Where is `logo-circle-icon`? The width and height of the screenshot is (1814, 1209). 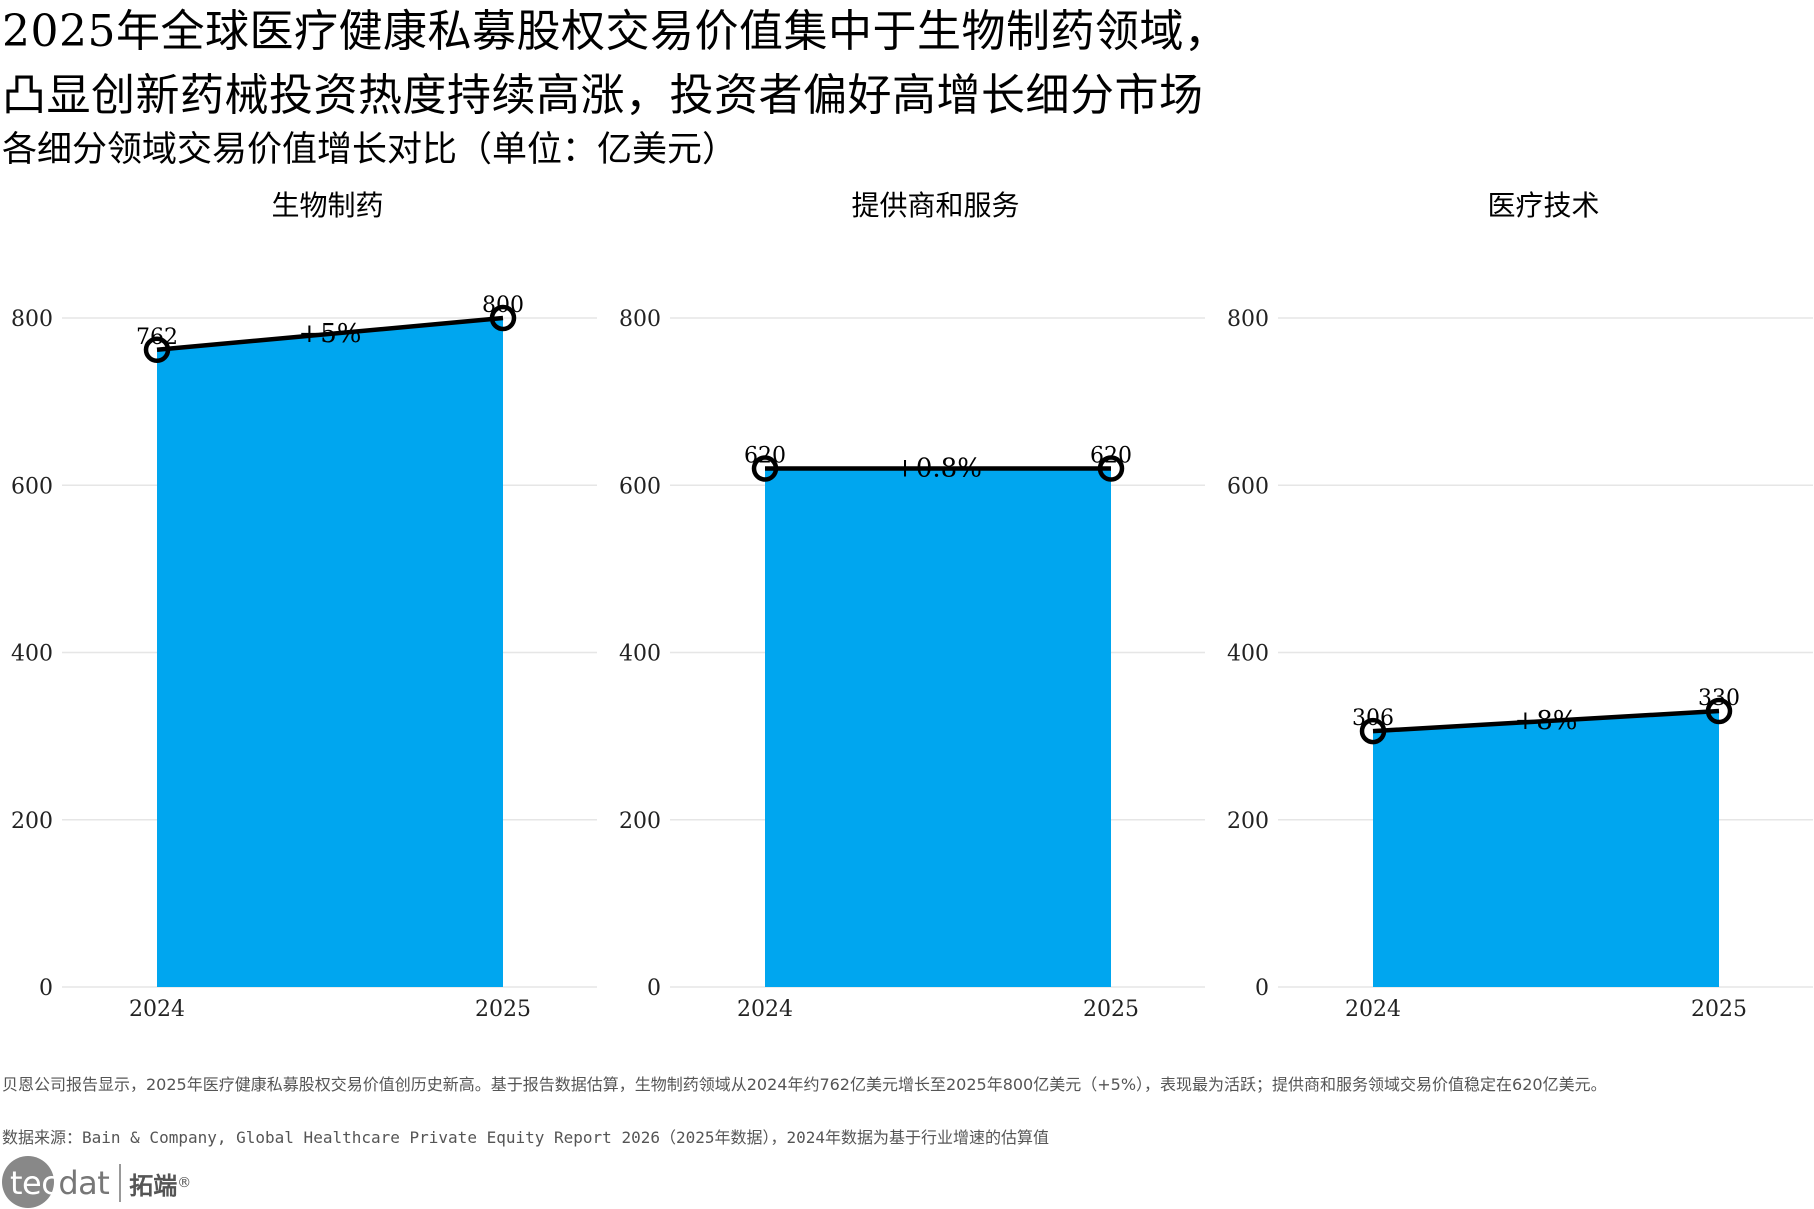 logo-circle-icon is located at coordinates (28, 1182).